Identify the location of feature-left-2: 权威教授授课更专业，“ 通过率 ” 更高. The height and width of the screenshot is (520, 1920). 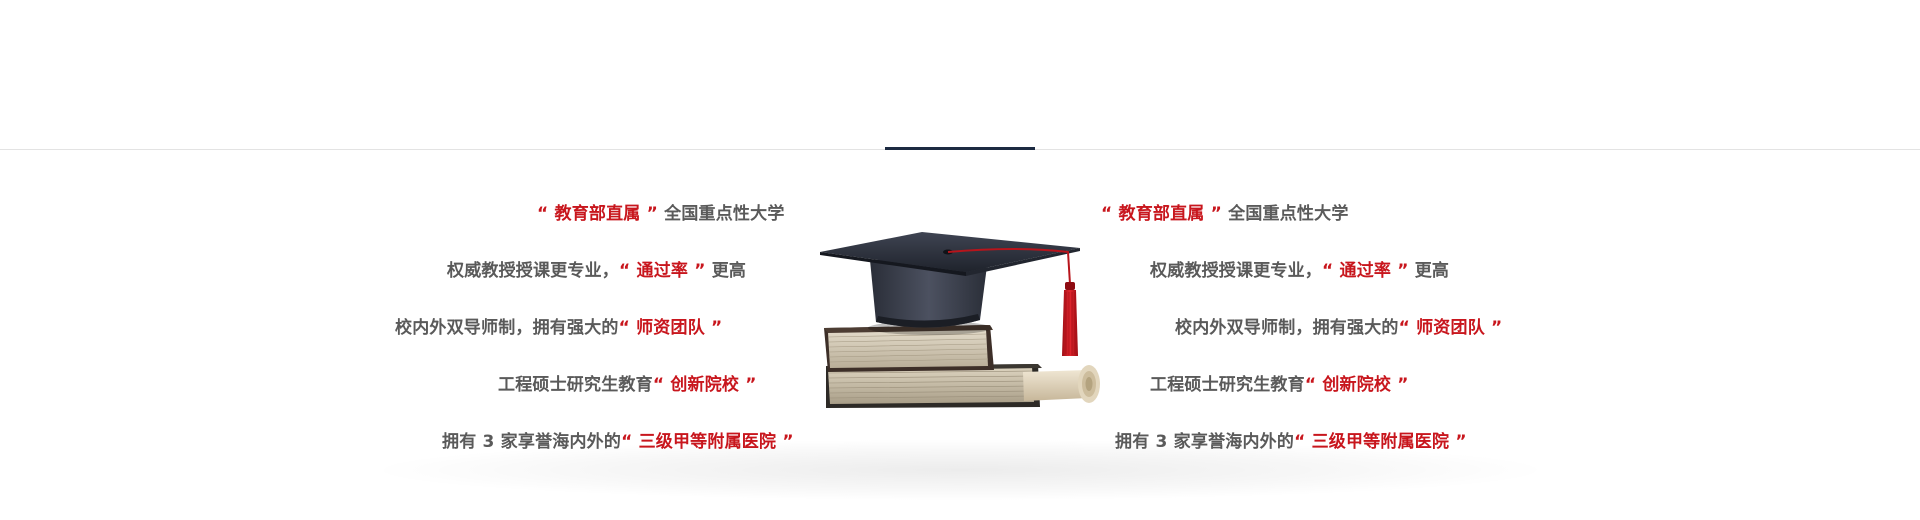
(596, 271).